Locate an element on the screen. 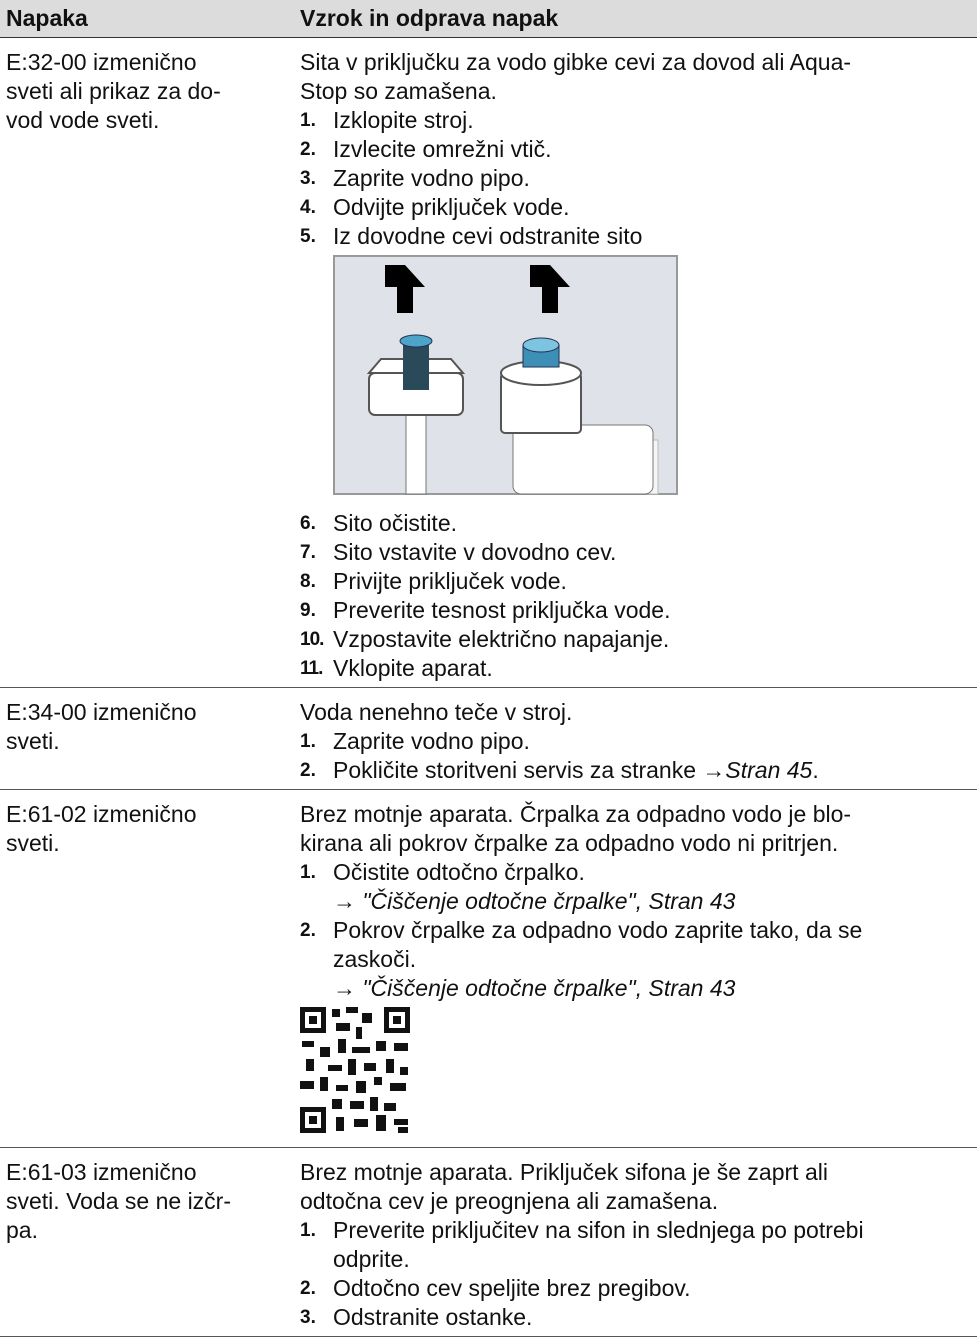 The height and width of the screenshot is (1337, 977). step-text: odprite. is located at coordinates (371, 1259).